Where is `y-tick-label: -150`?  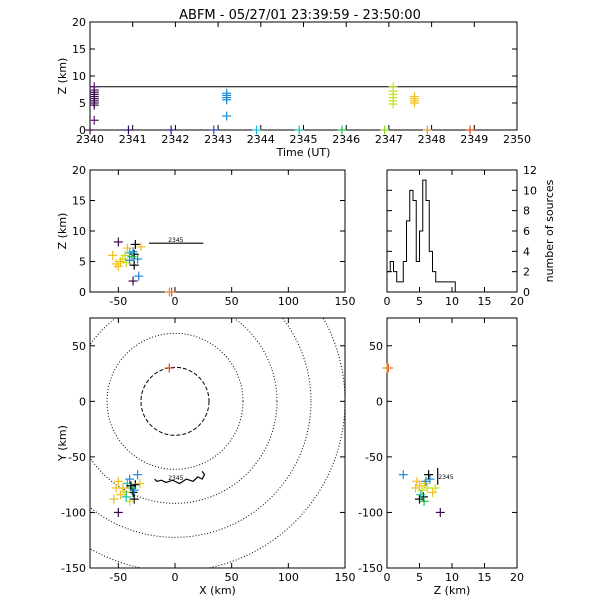 y-tick-label: -150 is located at coordinates (73, 568).